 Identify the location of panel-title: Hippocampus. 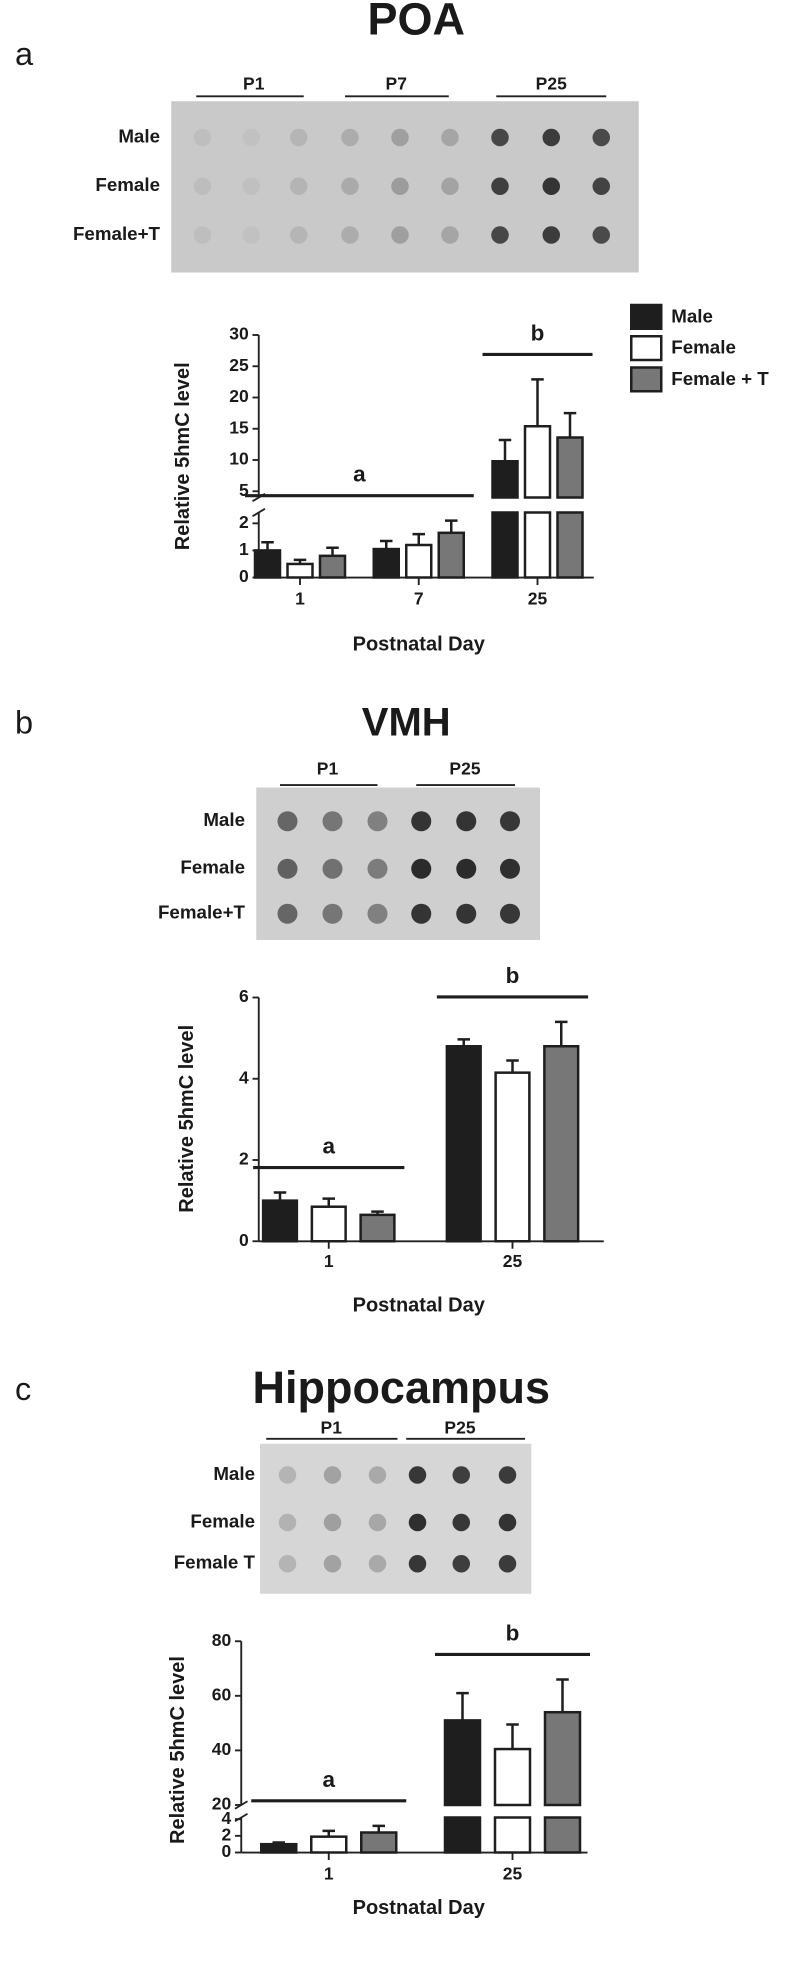
(401, 1387).